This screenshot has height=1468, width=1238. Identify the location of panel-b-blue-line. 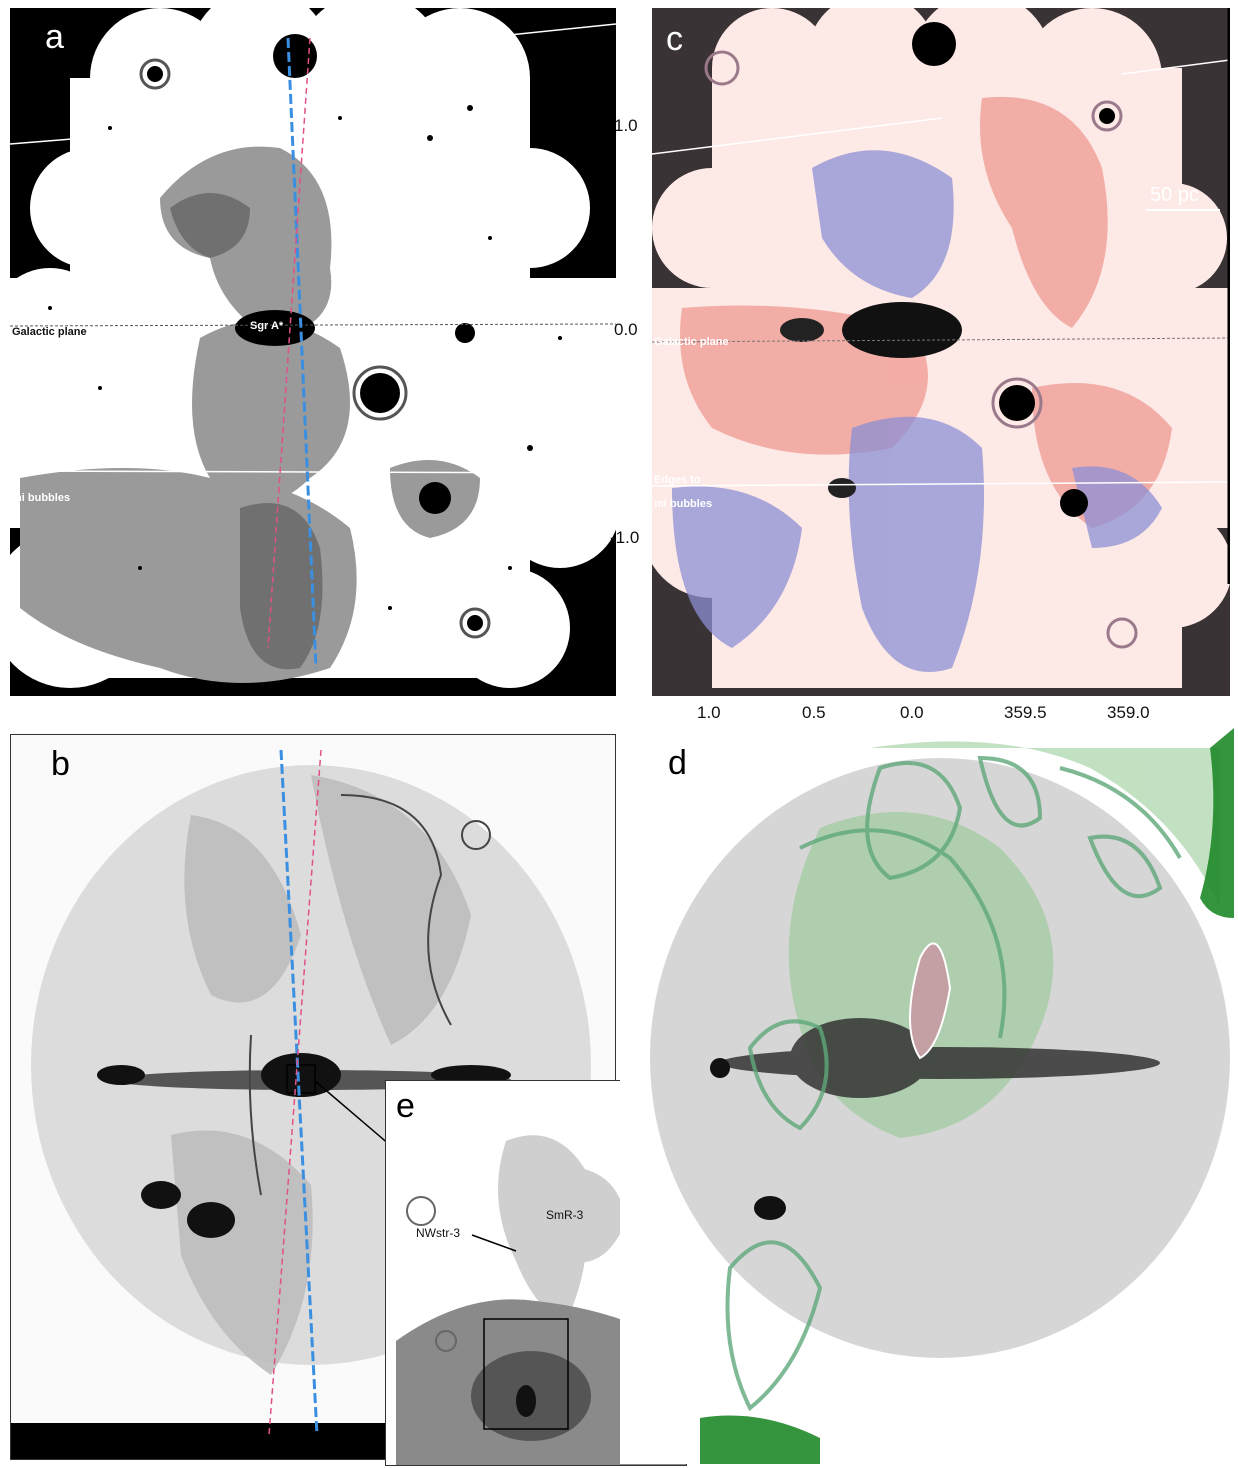
(299, 1092).